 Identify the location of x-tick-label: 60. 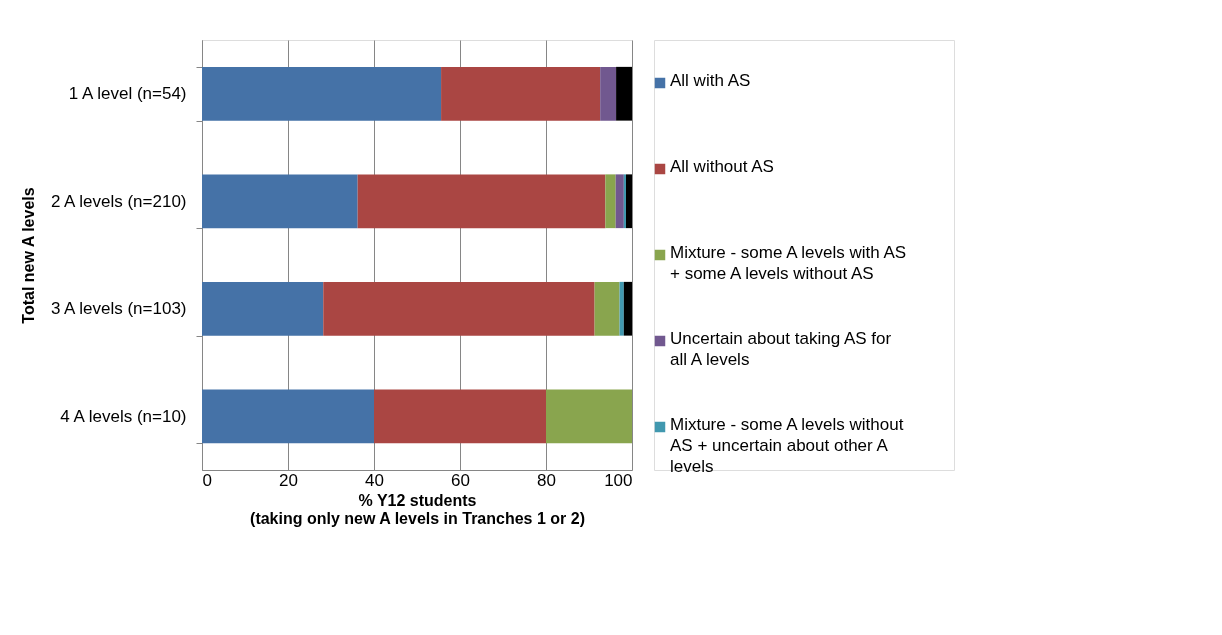
(460, 480).